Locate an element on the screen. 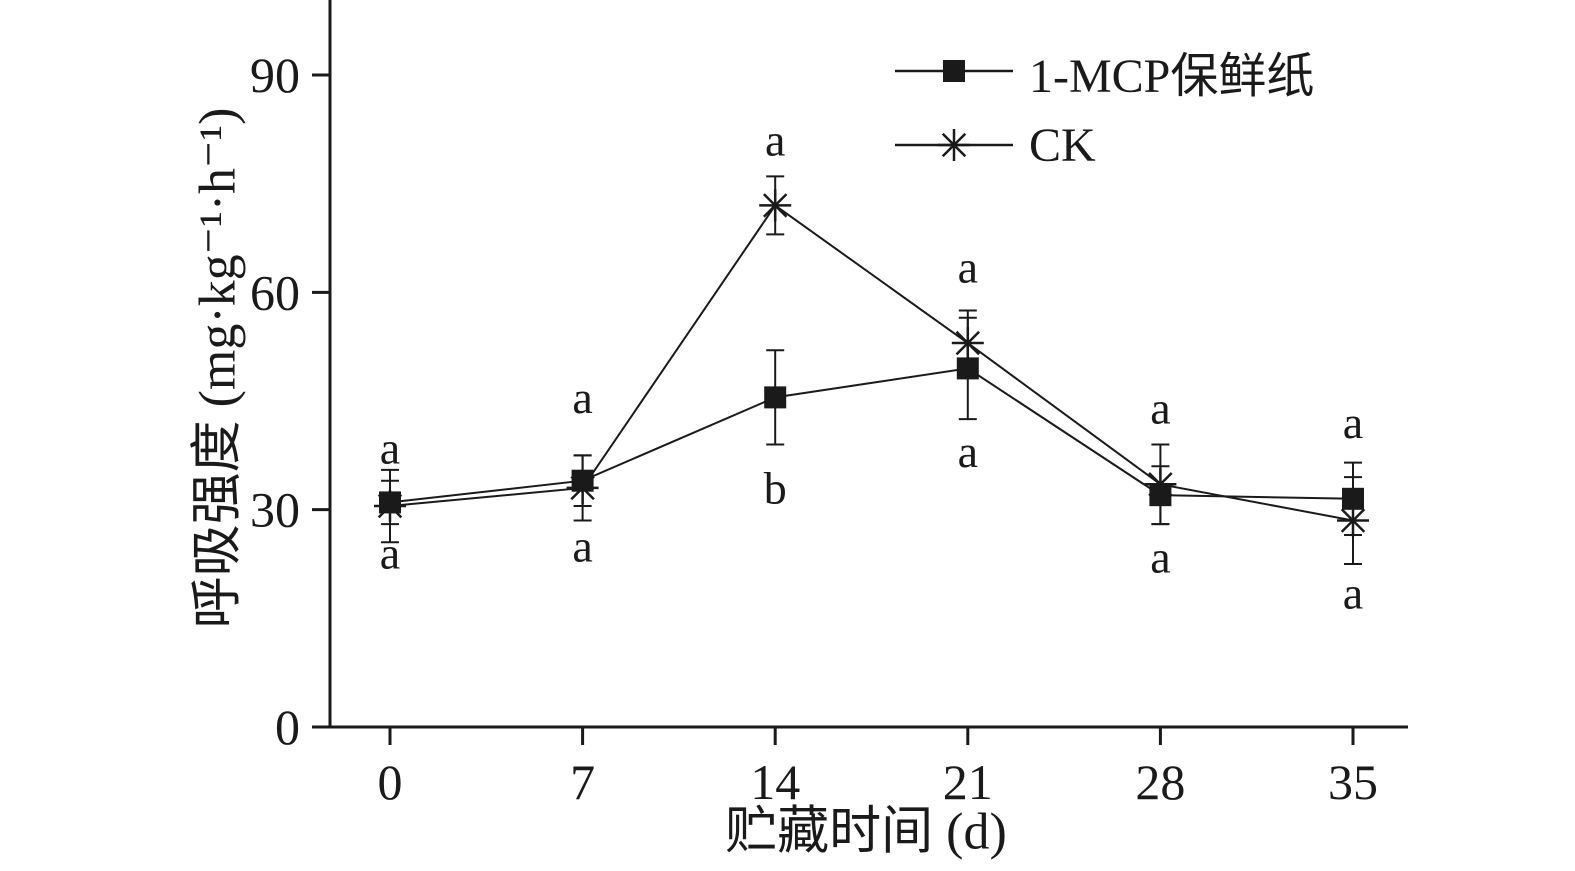 The height and width of the screenshot is (871, 1575). y-tick-label: 30 is located at coordinates (275, 510).